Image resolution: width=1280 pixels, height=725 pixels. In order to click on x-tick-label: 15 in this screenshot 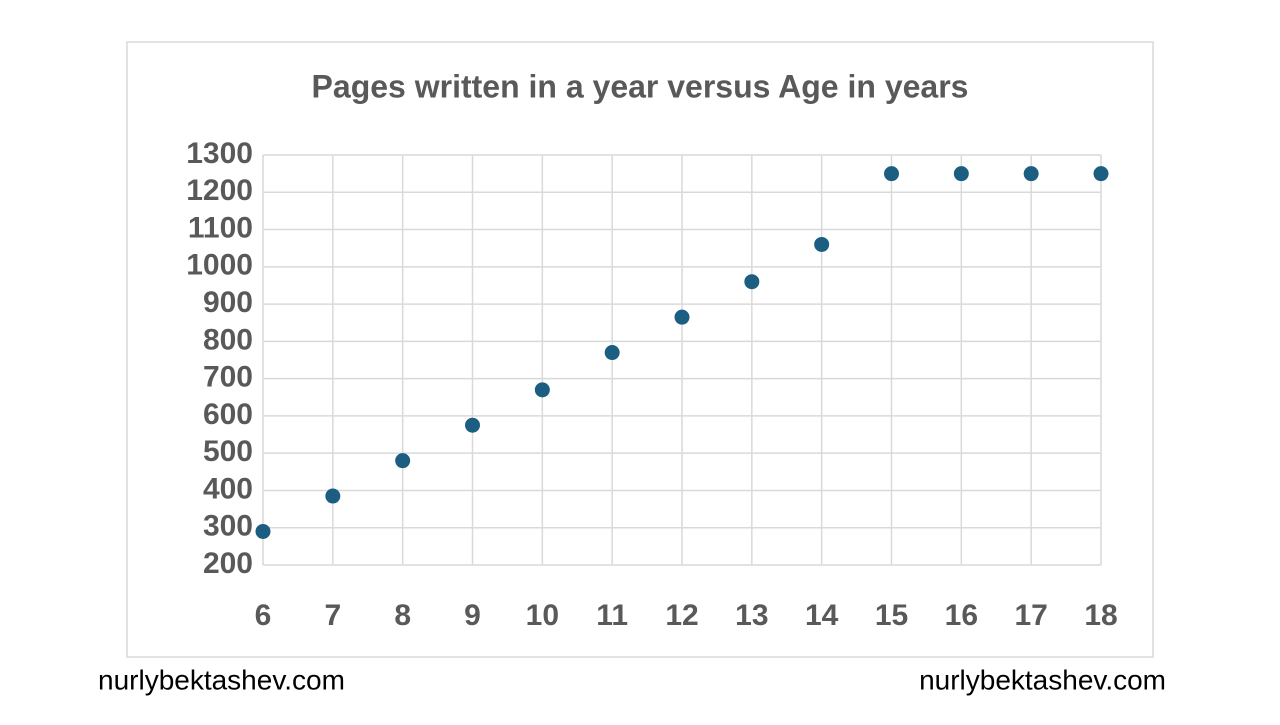, I will do `click(891, 615)`.